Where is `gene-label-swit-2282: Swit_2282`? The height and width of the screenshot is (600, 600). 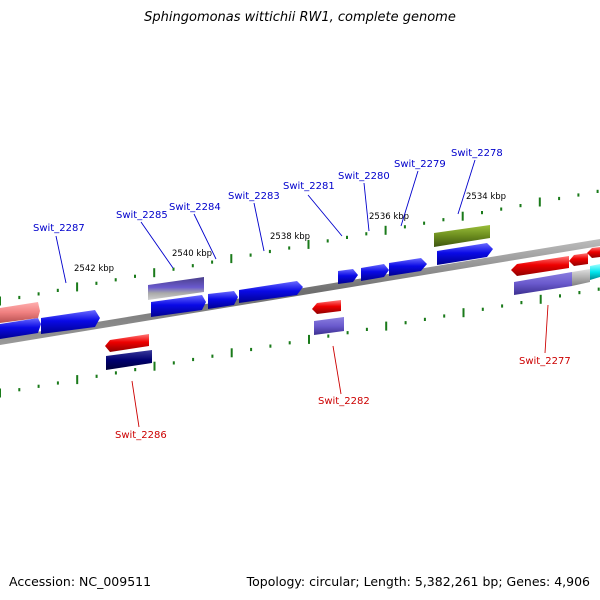
gene-label-swit-2282: Swit_2282 is located at coordinates (344, 401).